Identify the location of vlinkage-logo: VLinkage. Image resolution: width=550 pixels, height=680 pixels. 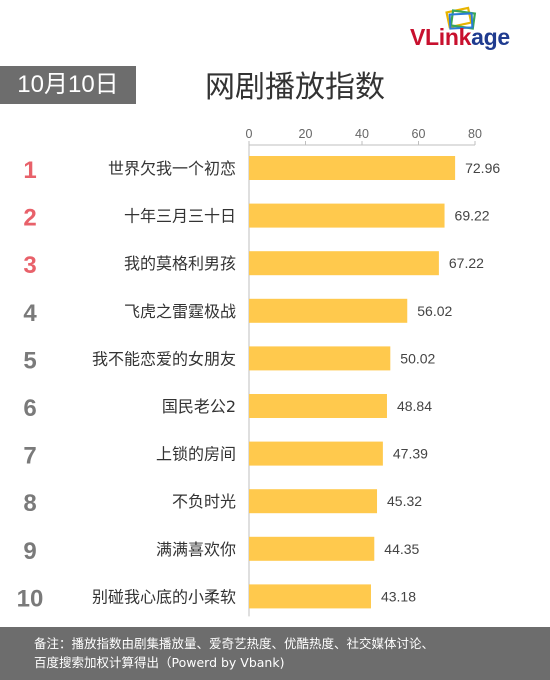
(472, 30).